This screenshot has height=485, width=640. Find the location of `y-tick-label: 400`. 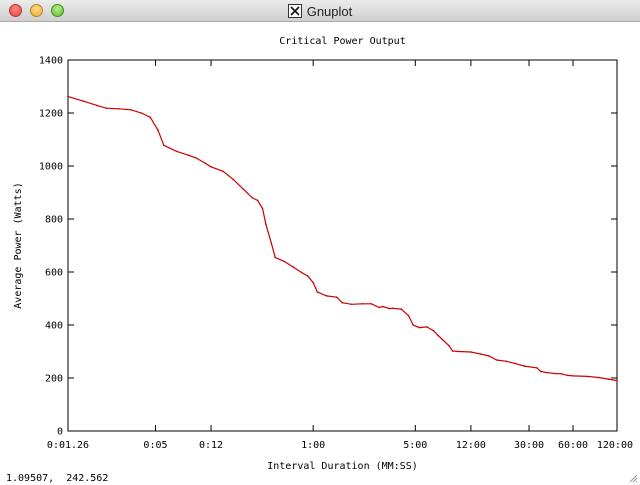

y-tick-label: 400 is located at coordinates (54, 326).